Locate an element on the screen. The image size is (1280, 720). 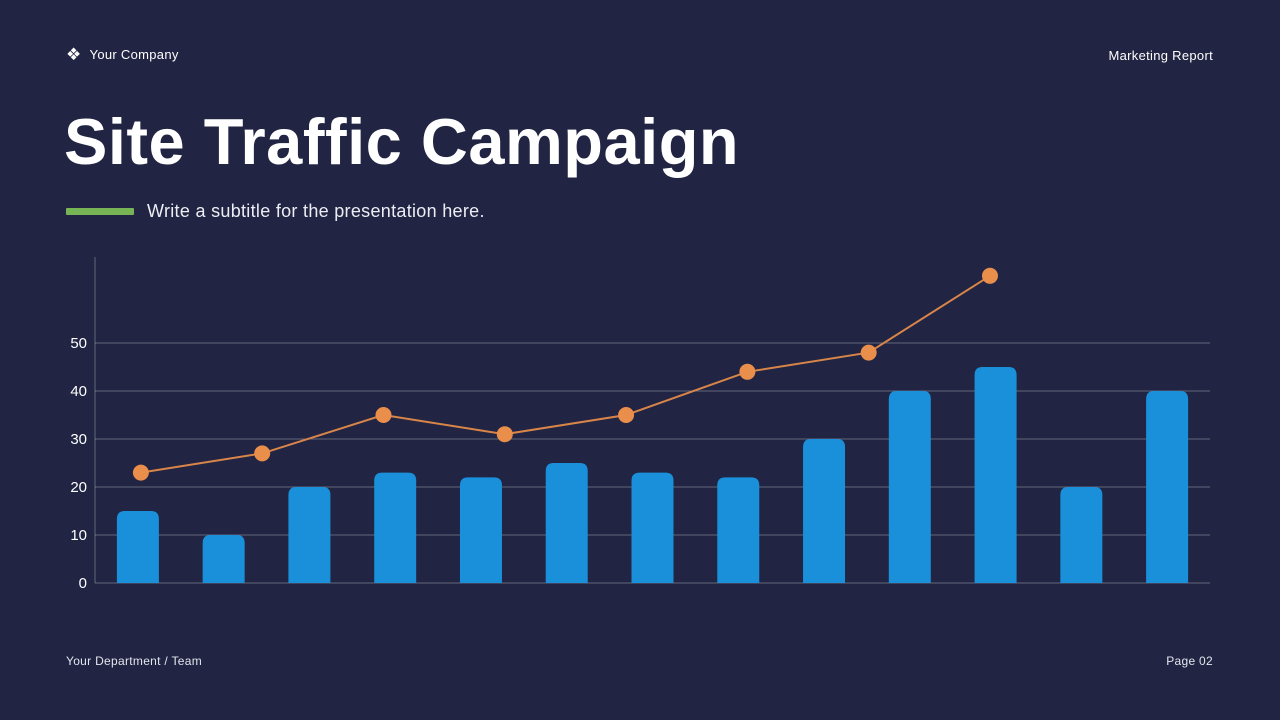
footer-department: Your Department / Team is located at coordinates (134, 661).